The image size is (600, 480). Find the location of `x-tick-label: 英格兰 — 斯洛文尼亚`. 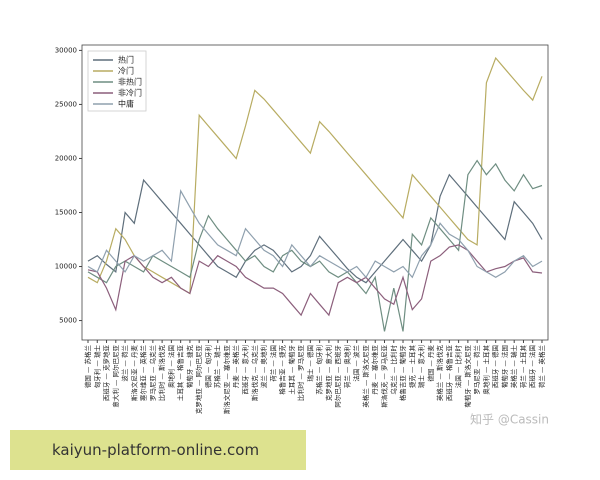

x-tick-label: 英格兰 — 斯洛文尼亚 is located at coordinates (365, 376).